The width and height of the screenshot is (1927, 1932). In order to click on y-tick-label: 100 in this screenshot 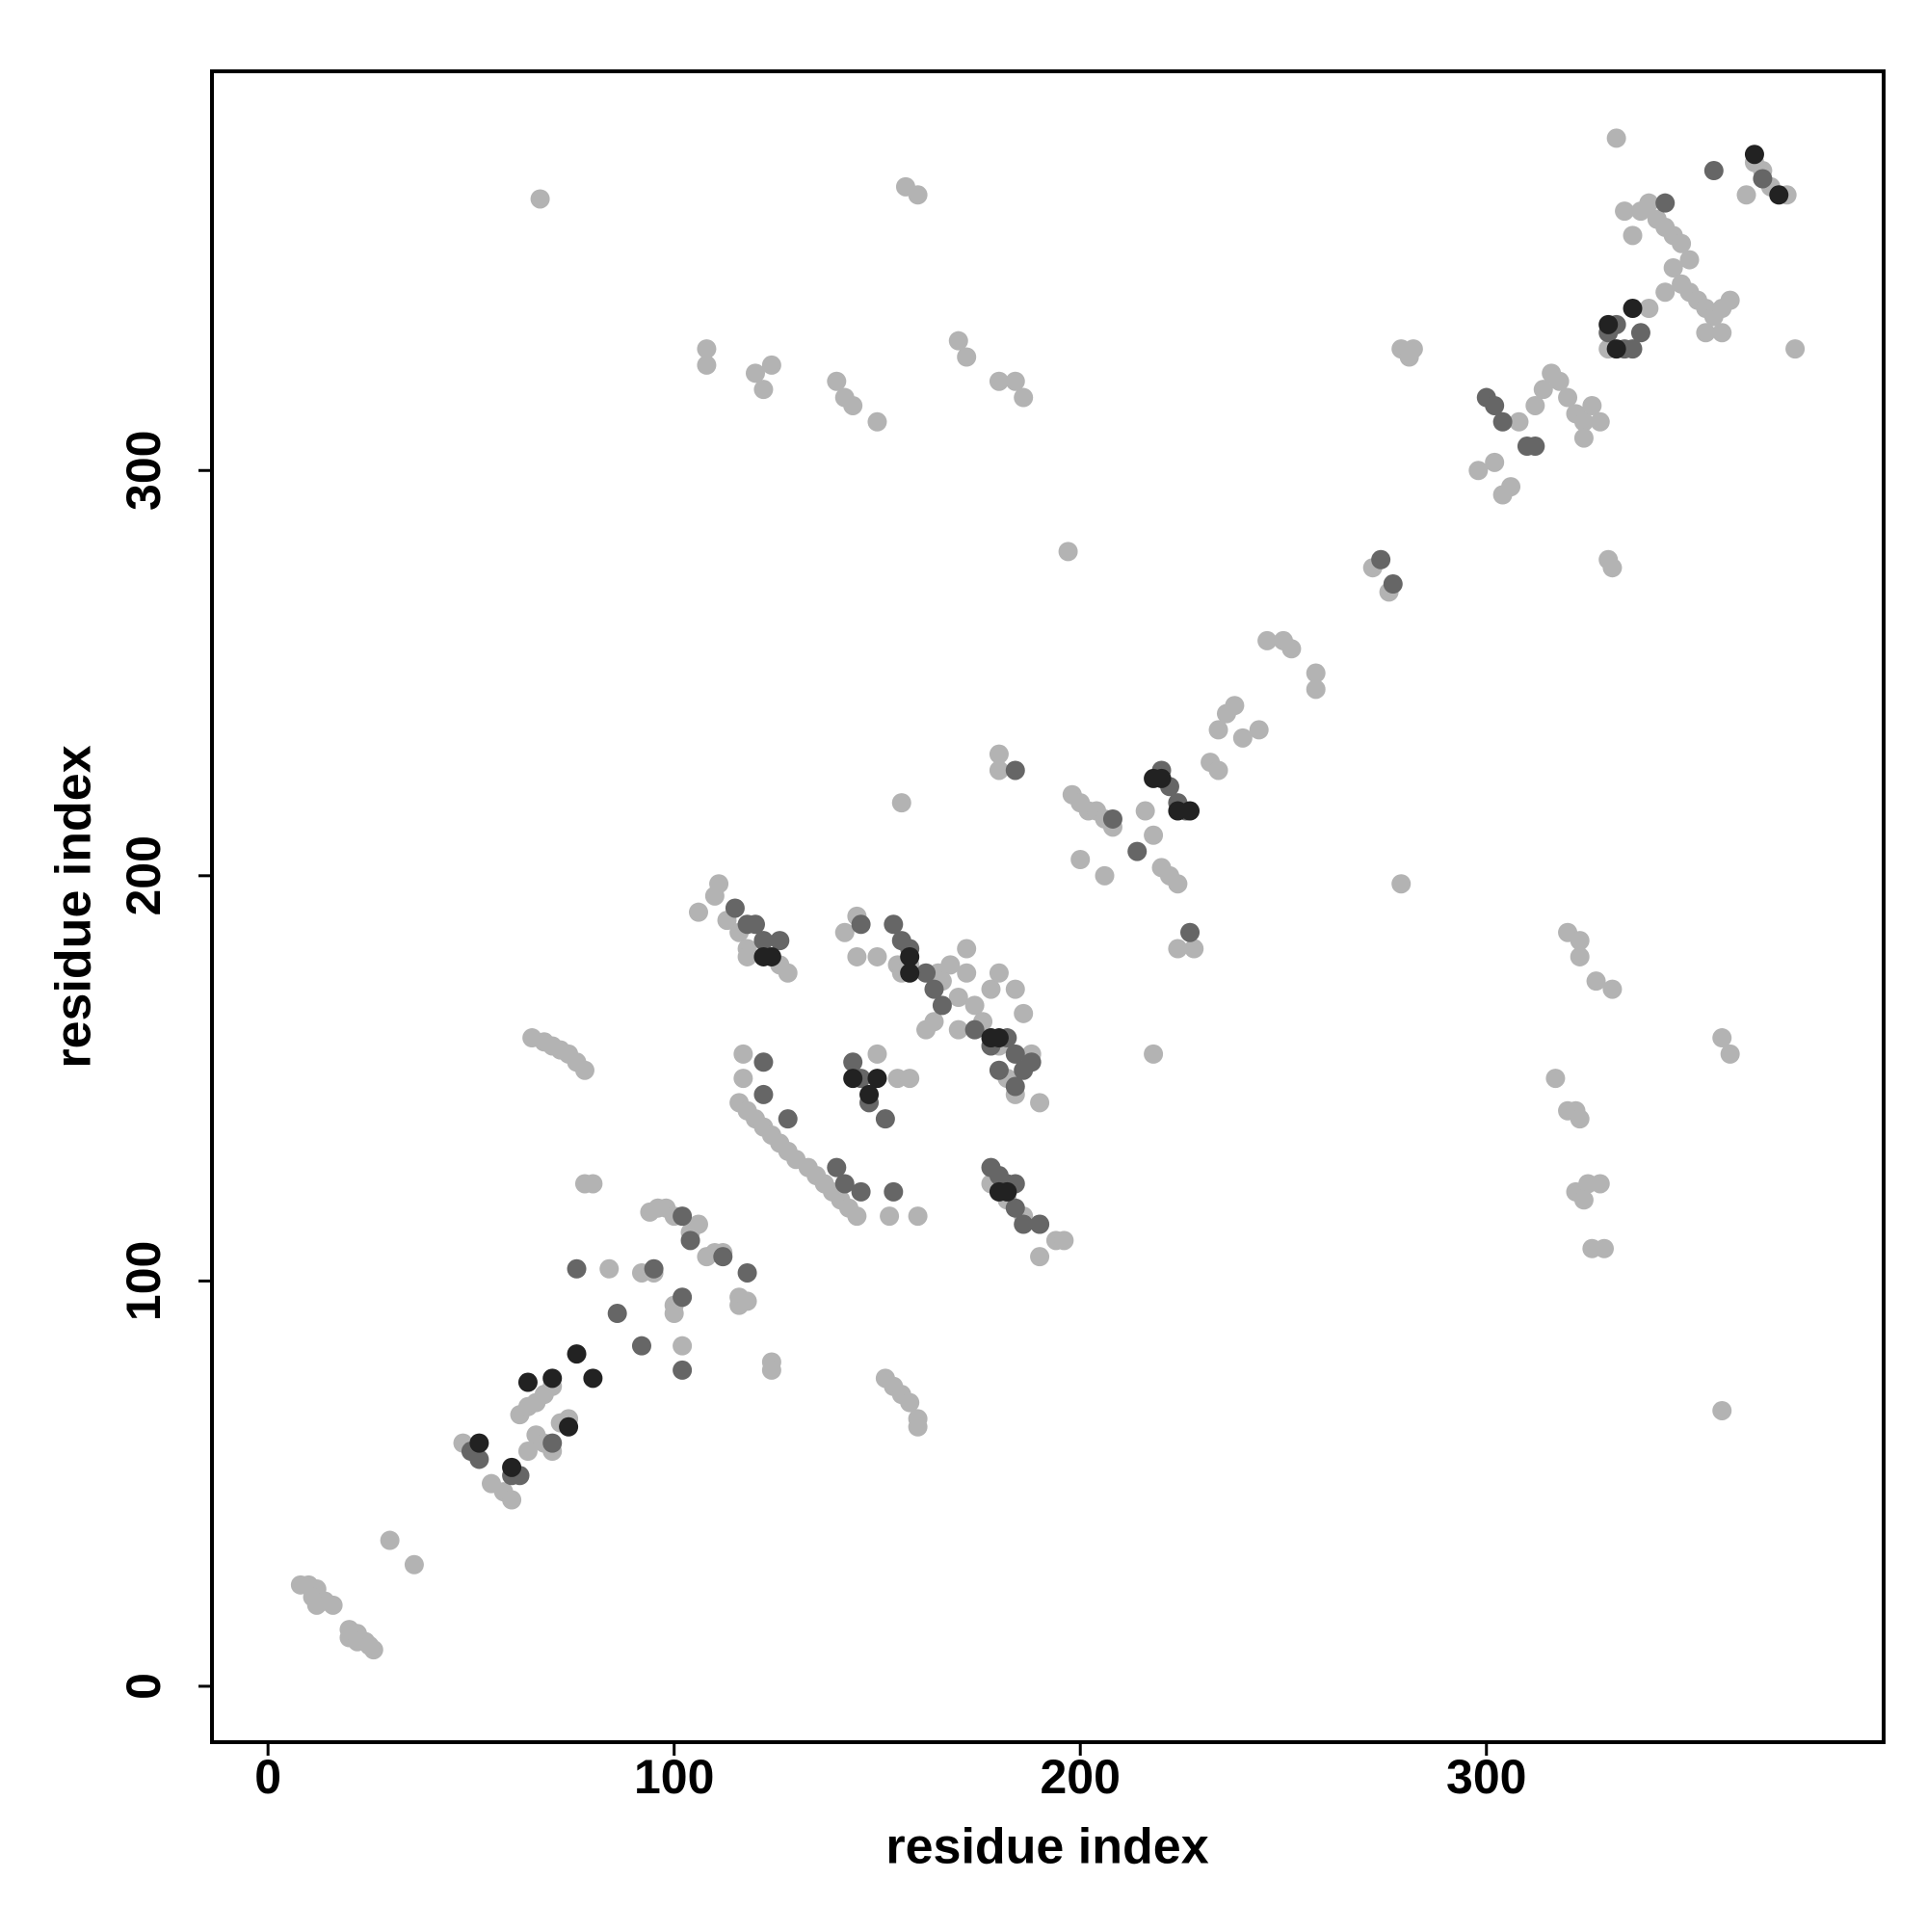, I will do `click(144, 1281)`.